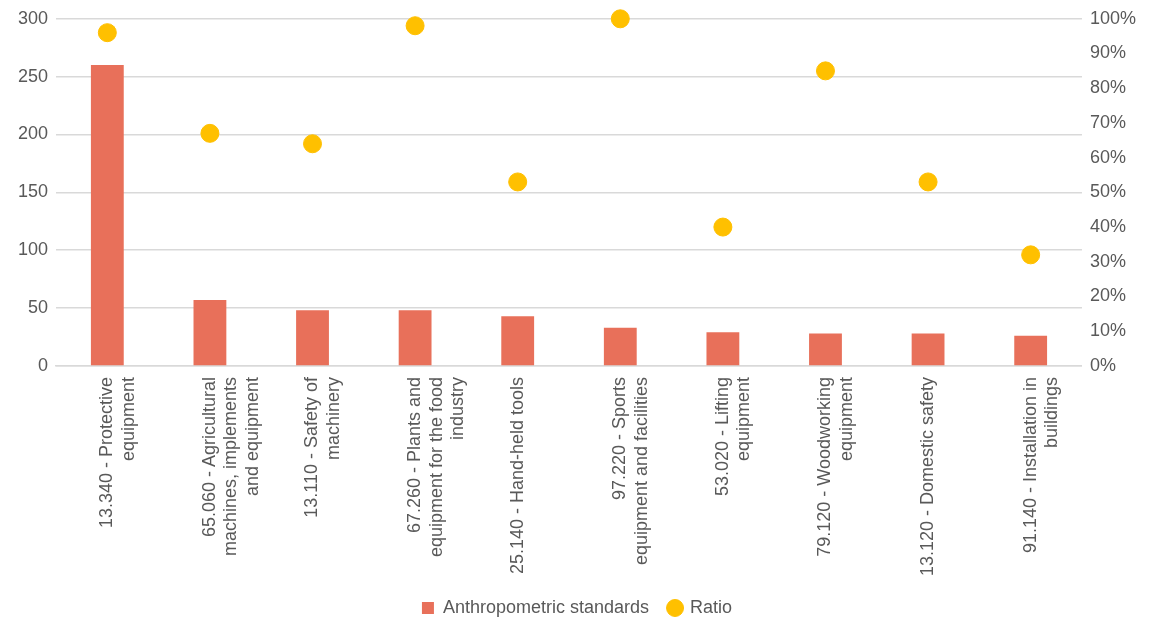 This screenshot has height=633, width=1154. What do you see at coordinates (33, 191) in the screenshot?
I see `y-tick-label: 150` at bounding box center [33, 191].